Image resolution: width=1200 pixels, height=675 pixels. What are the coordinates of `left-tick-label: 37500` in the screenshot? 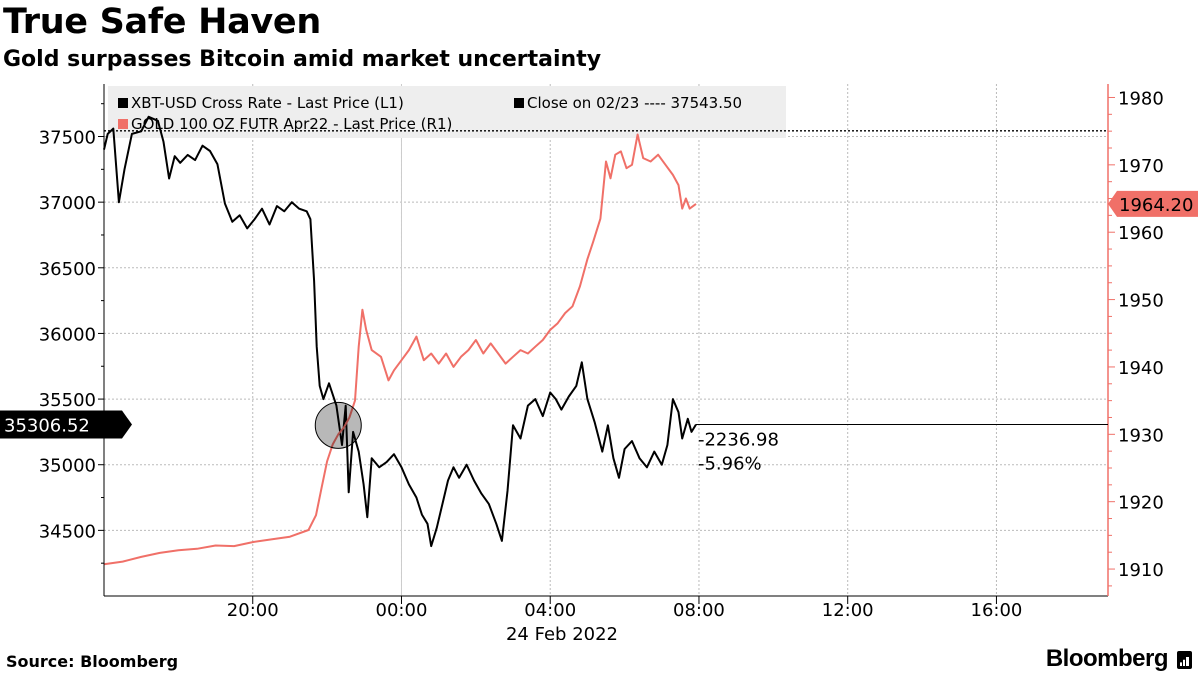 It's located at (67, 138).